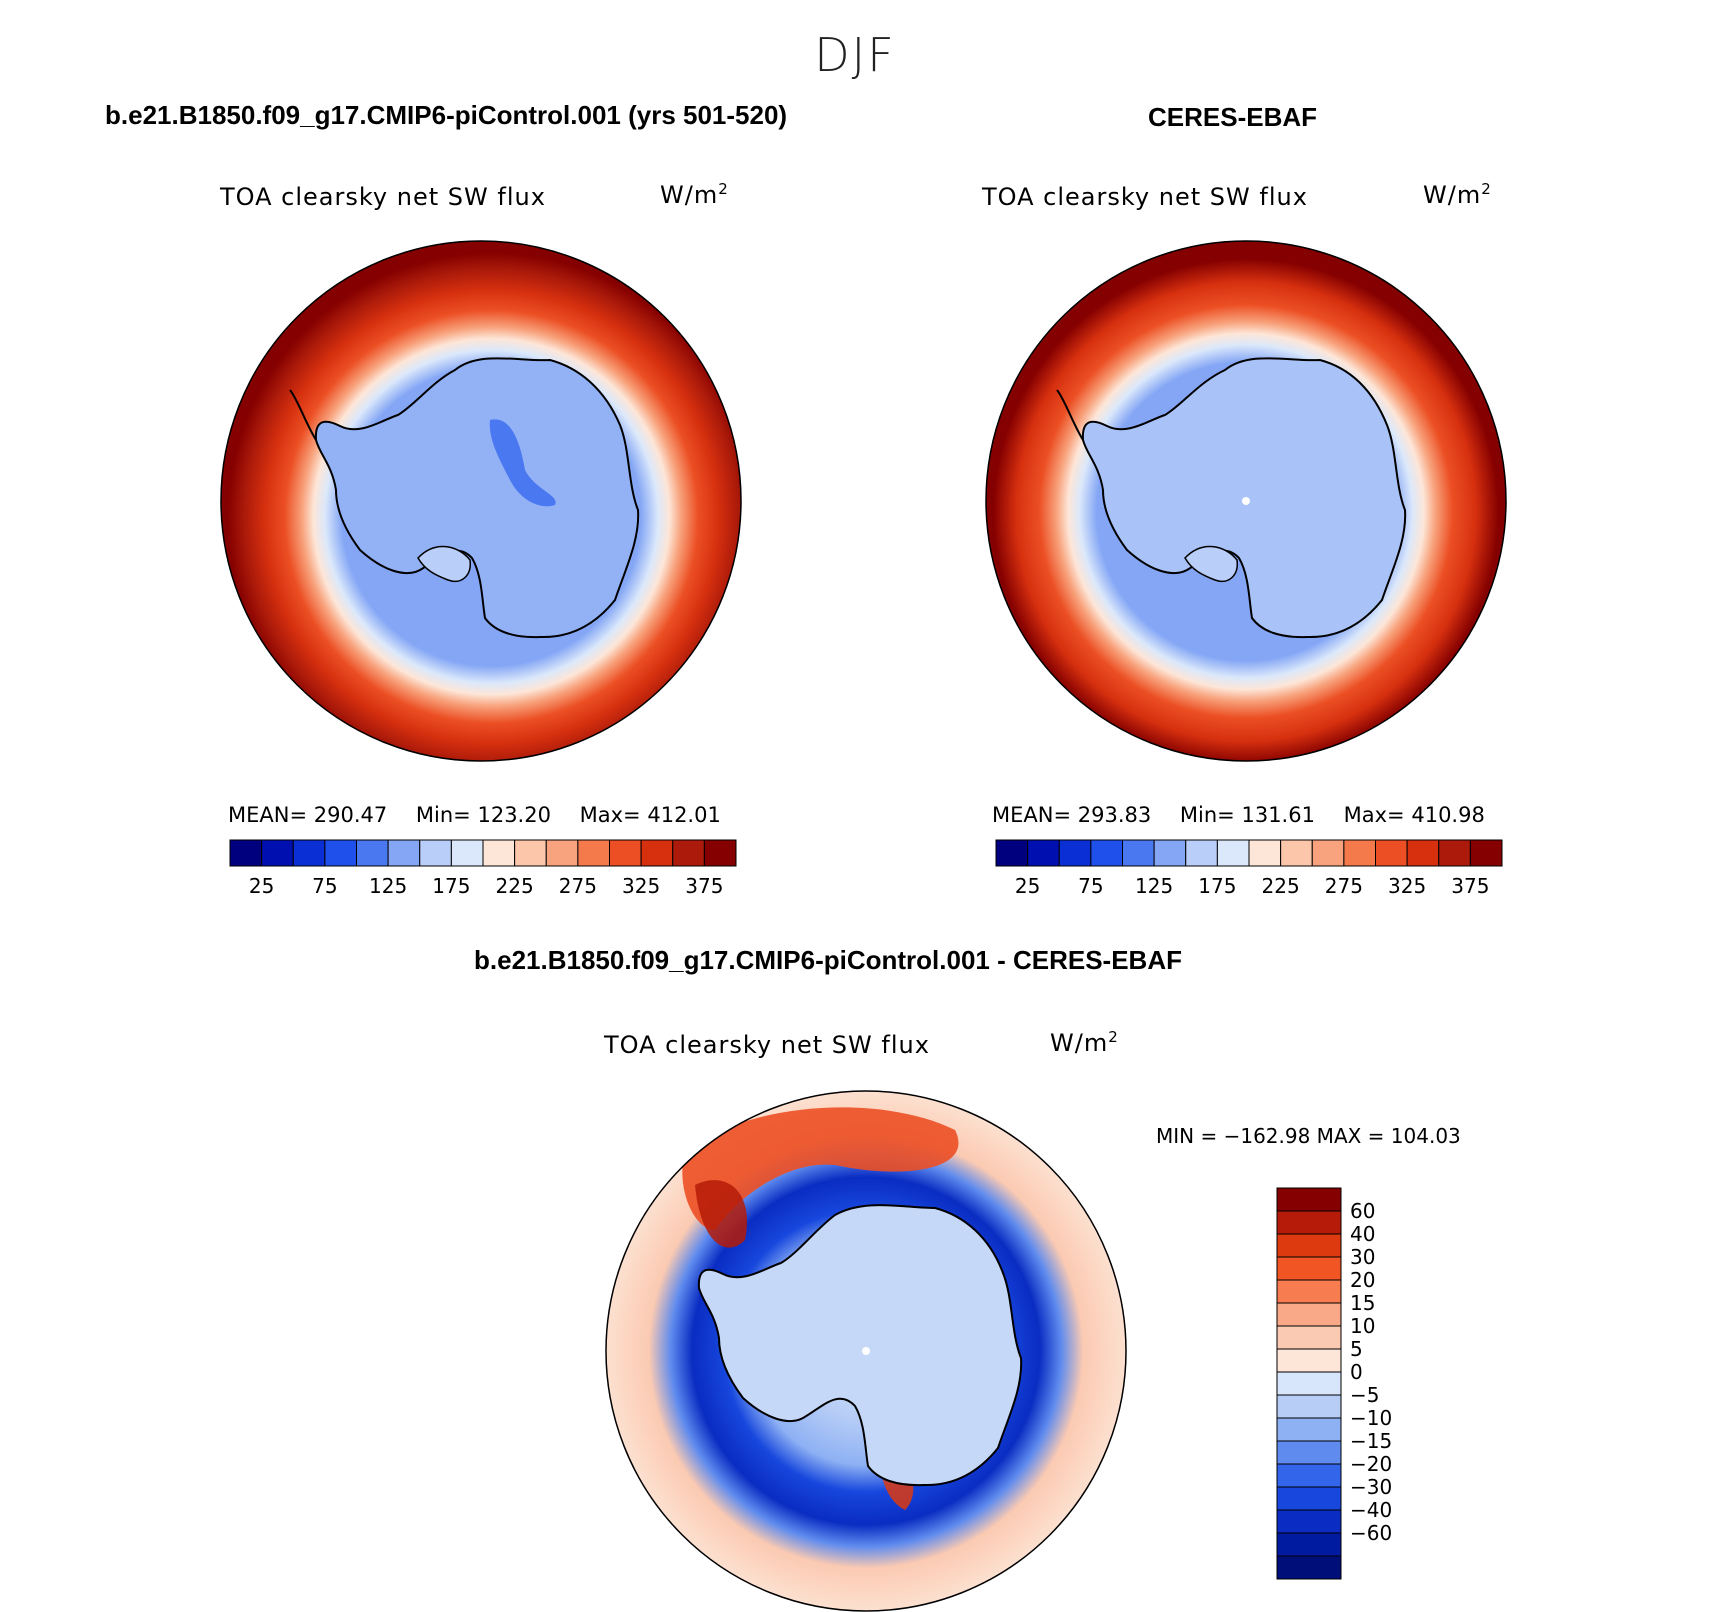 The height and width of the screenshot is (1612, 1710). I want to click on diff-positive-peninsula, so click(721, 1214).